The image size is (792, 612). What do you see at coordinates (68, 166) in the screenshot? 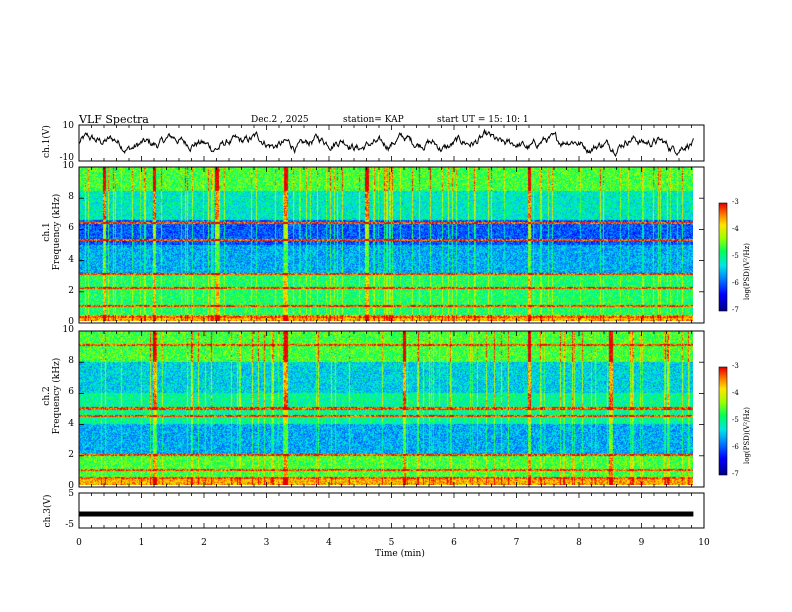
I see `s1-ytick-10: 10` at bounding box center [68, 166].